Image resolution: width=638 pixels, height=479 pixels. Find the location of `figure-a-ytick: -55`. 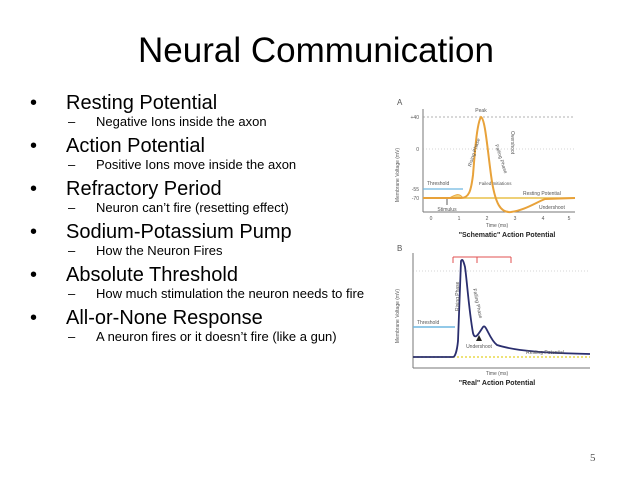

figure-a-ytick: -55 is located at coordinates (415, 190).